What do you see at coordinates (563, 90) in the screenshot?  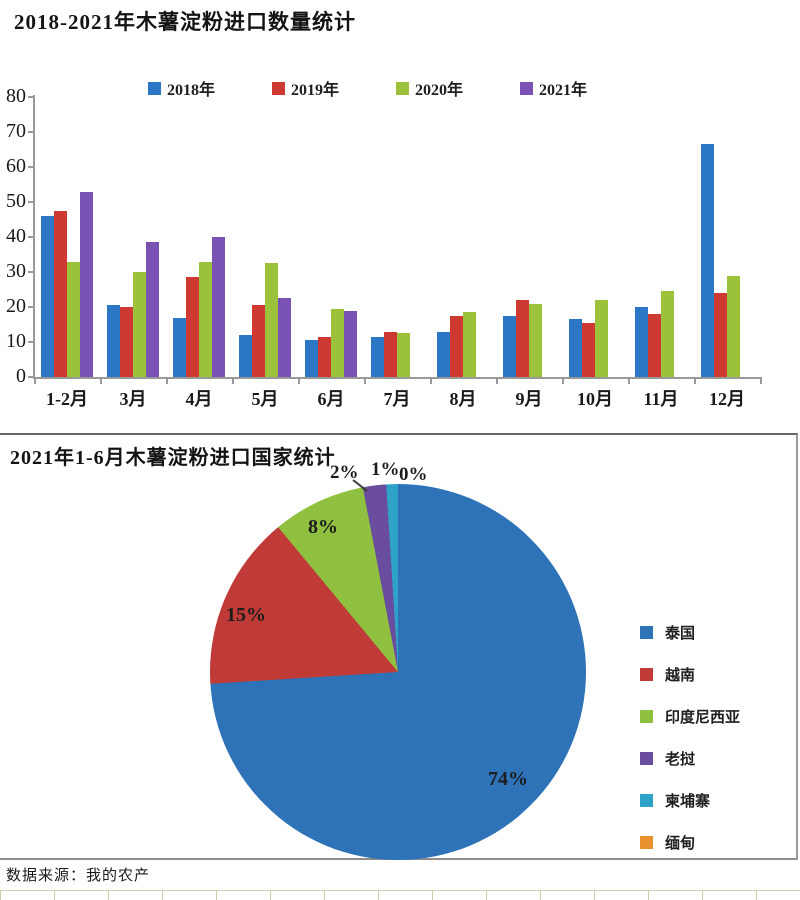 I see `legend-label-2021: 2021年` at bounding box center [563, 90].